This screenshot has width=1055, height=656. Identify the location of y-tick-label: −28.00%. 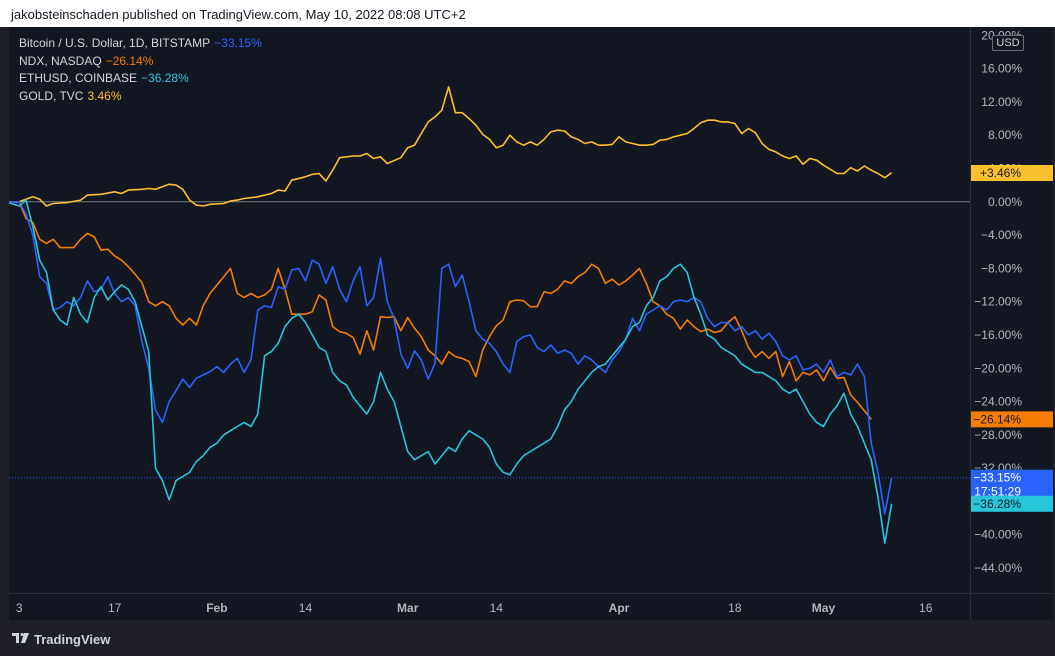
(998, 435).